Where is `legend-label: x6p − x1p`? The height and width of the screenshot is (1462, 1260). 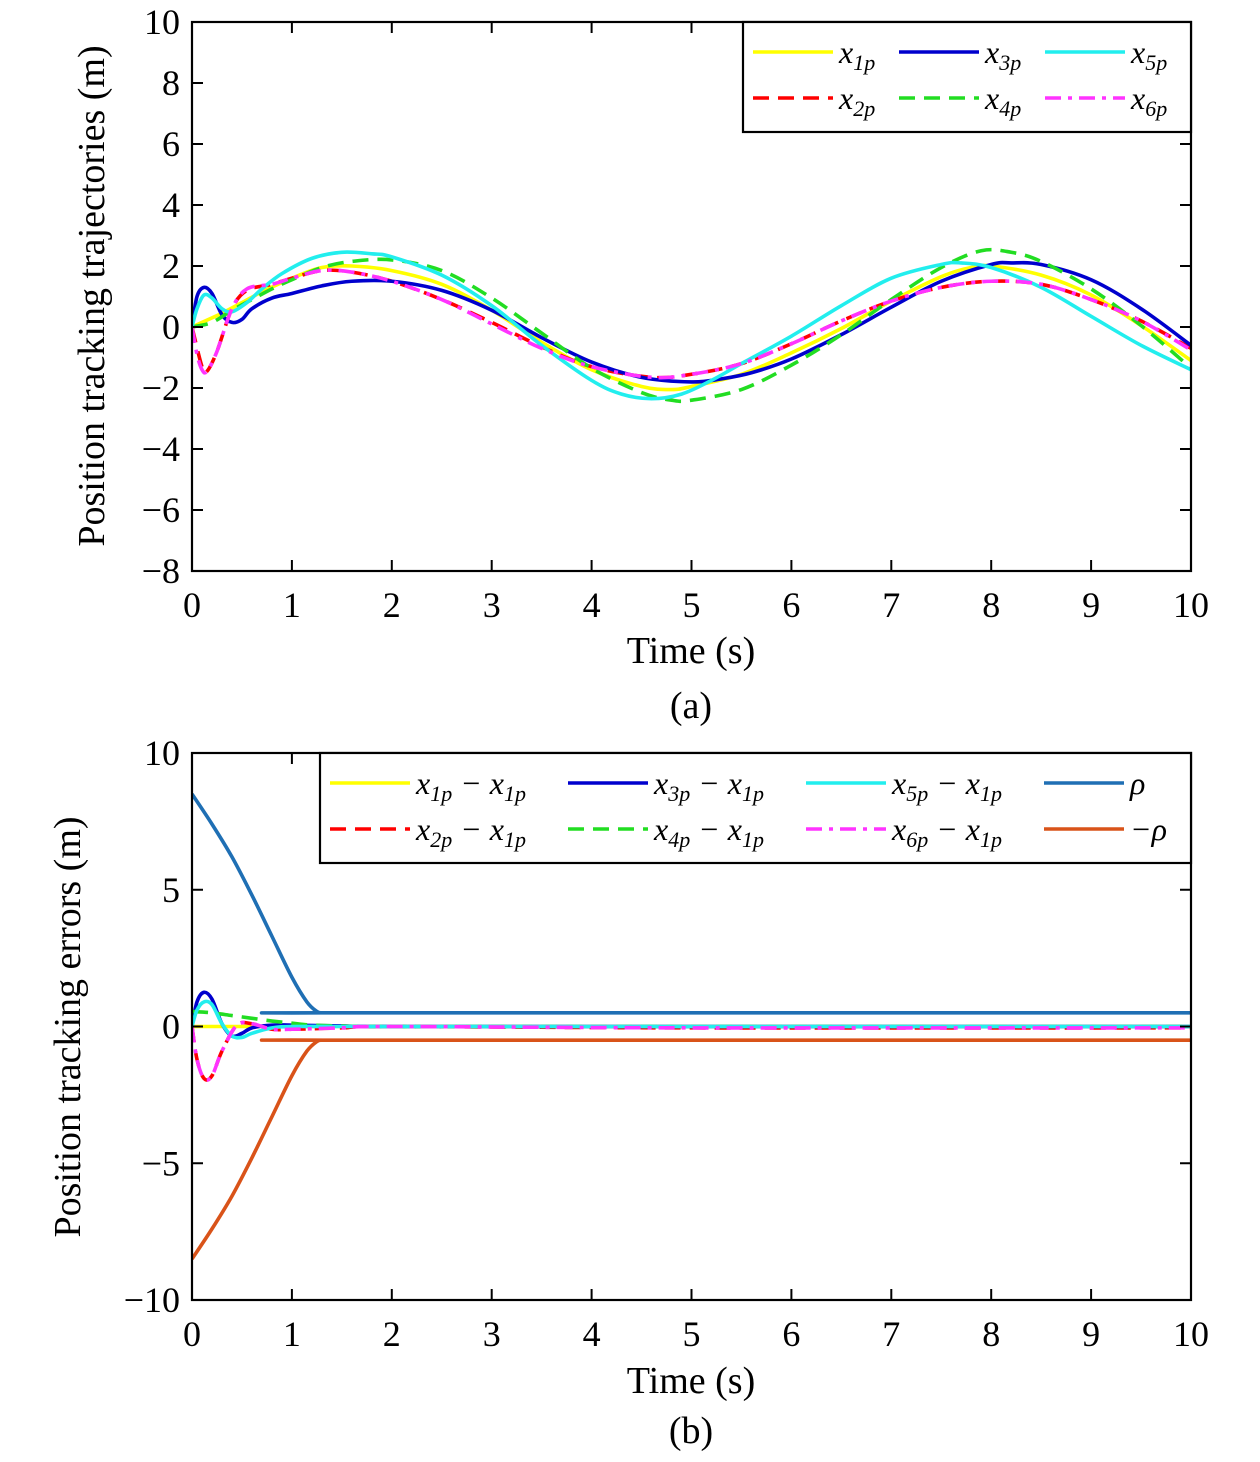
legend-label: x6p − x1p is located at coordinates (946, 831).